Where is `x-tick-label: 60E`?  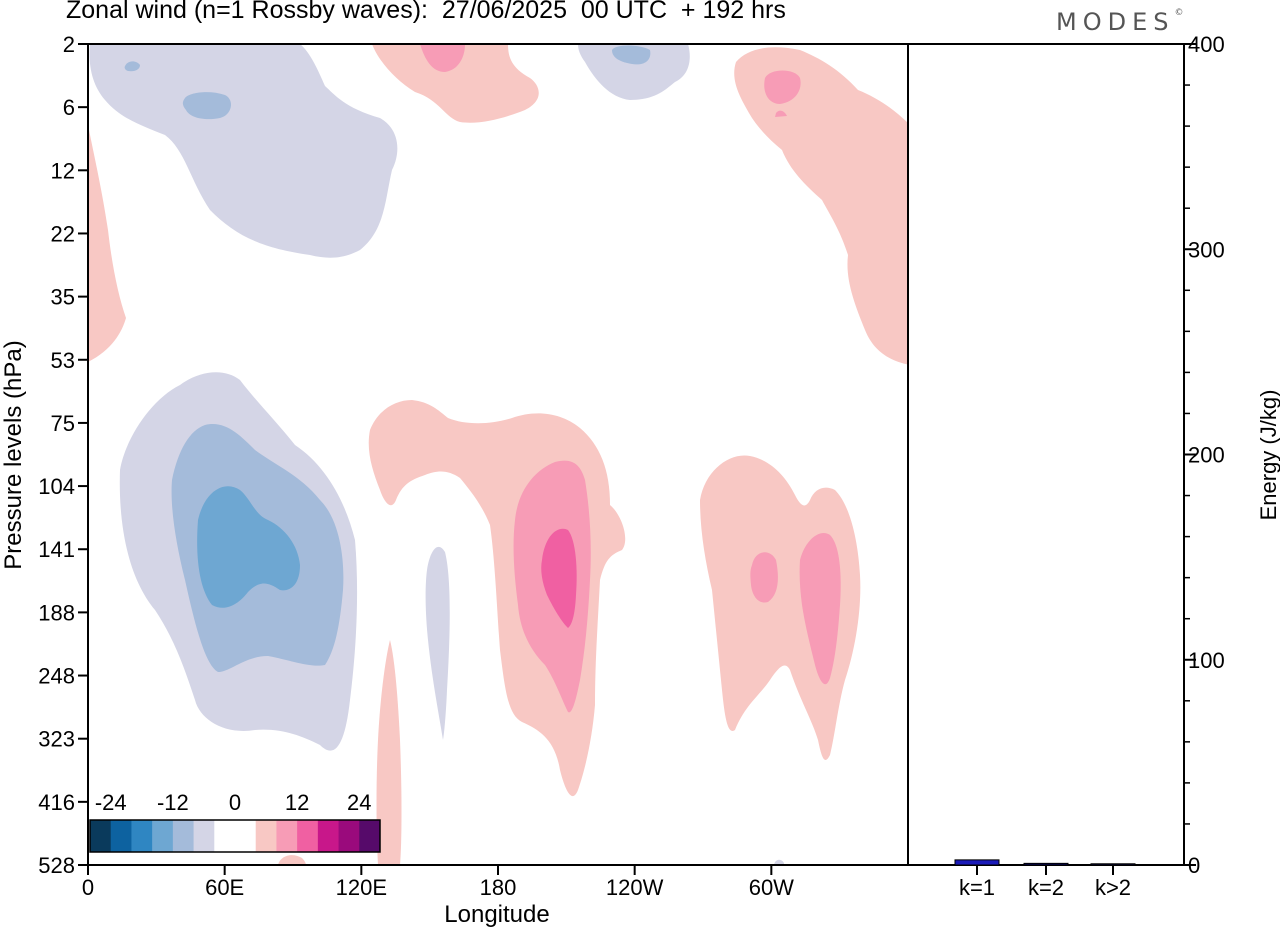 x-tick-label: 60E is located at coordinates (224, 887).